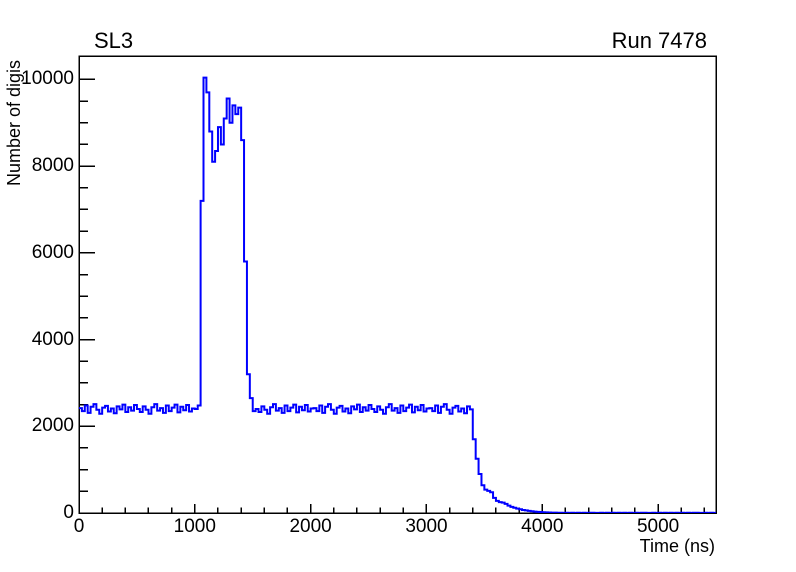  Describe the element at coordinates (542, 526) in the screenshot. I see `x-tick-label: 4000` at that location.